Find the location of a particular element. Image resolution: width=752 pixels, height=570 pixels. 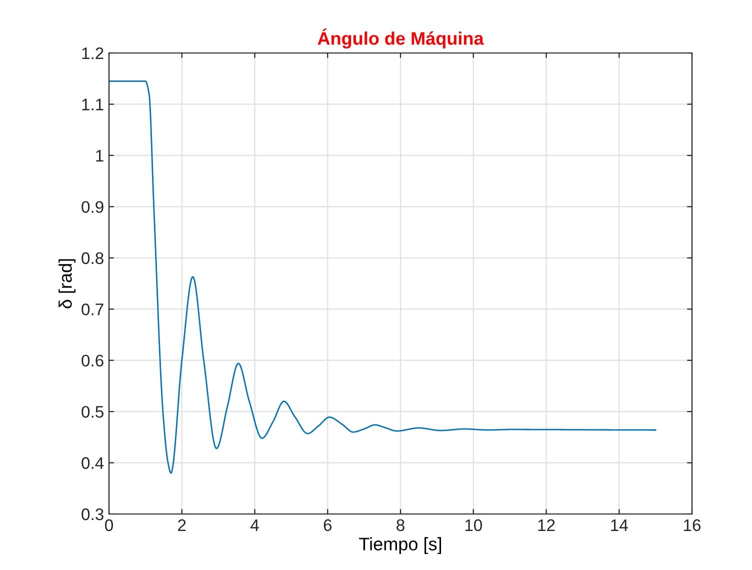

y-tick-label: 0.5 is located at coordinates (93, 412).